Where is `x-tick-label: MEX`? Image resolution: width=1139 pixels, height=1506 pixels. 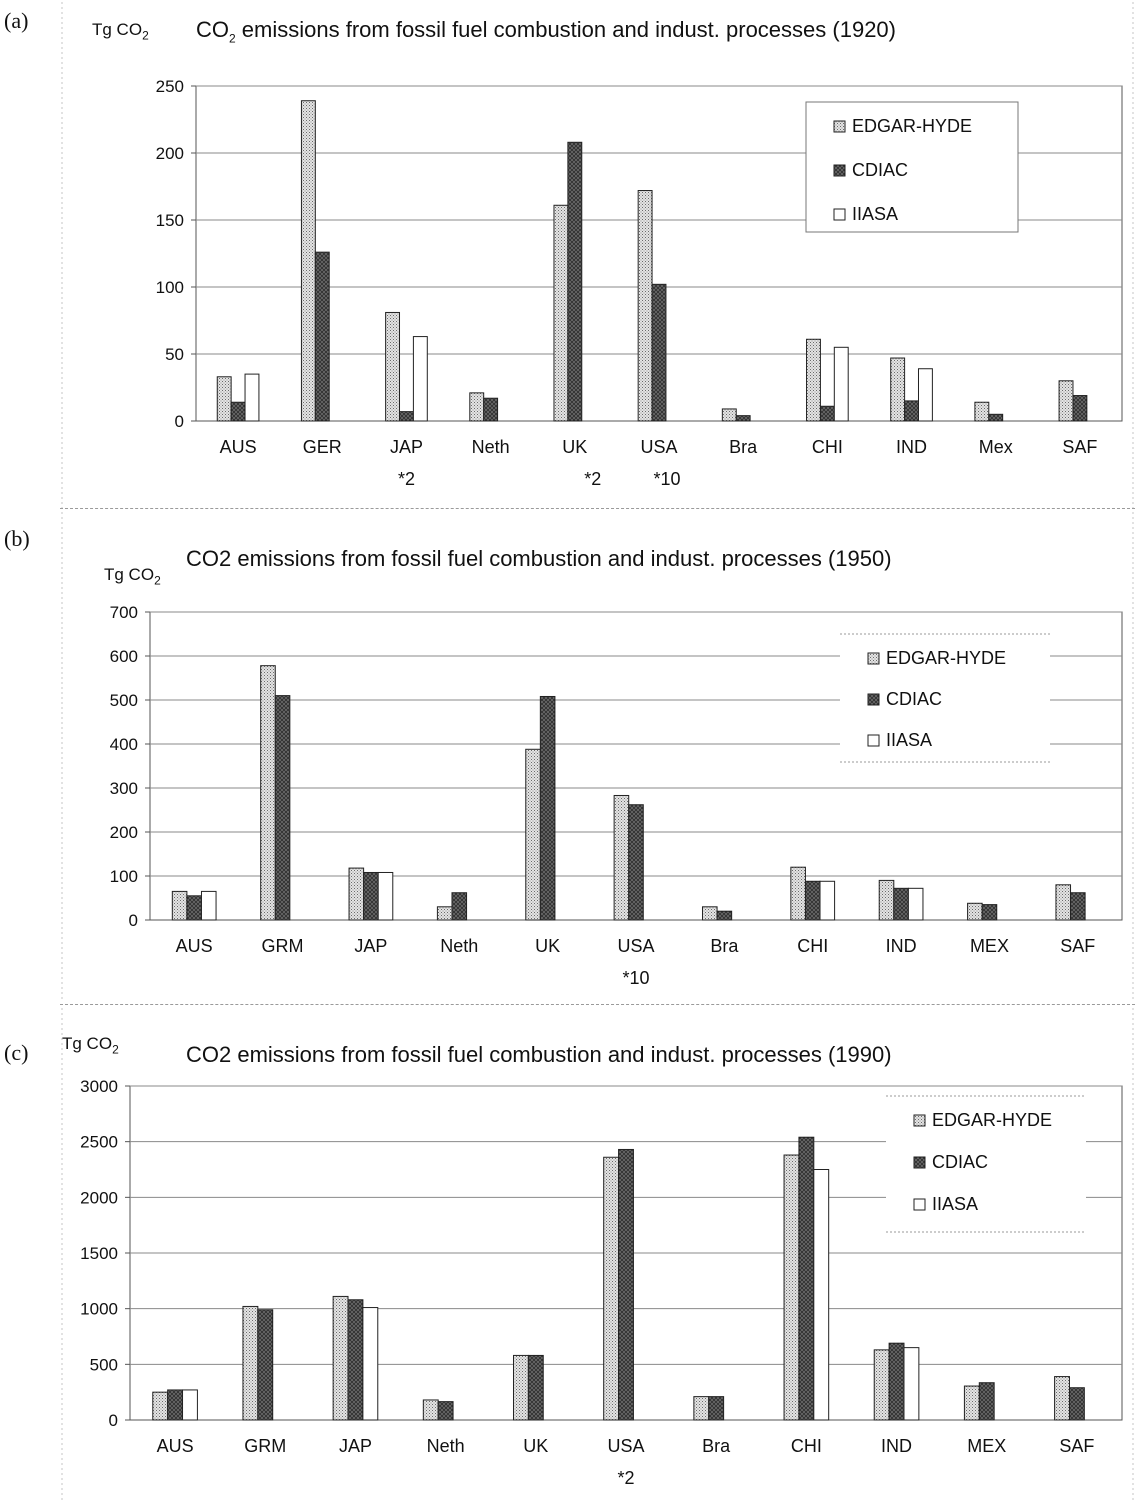 x-tick-label: MEX is located at coordinates (989, 946).